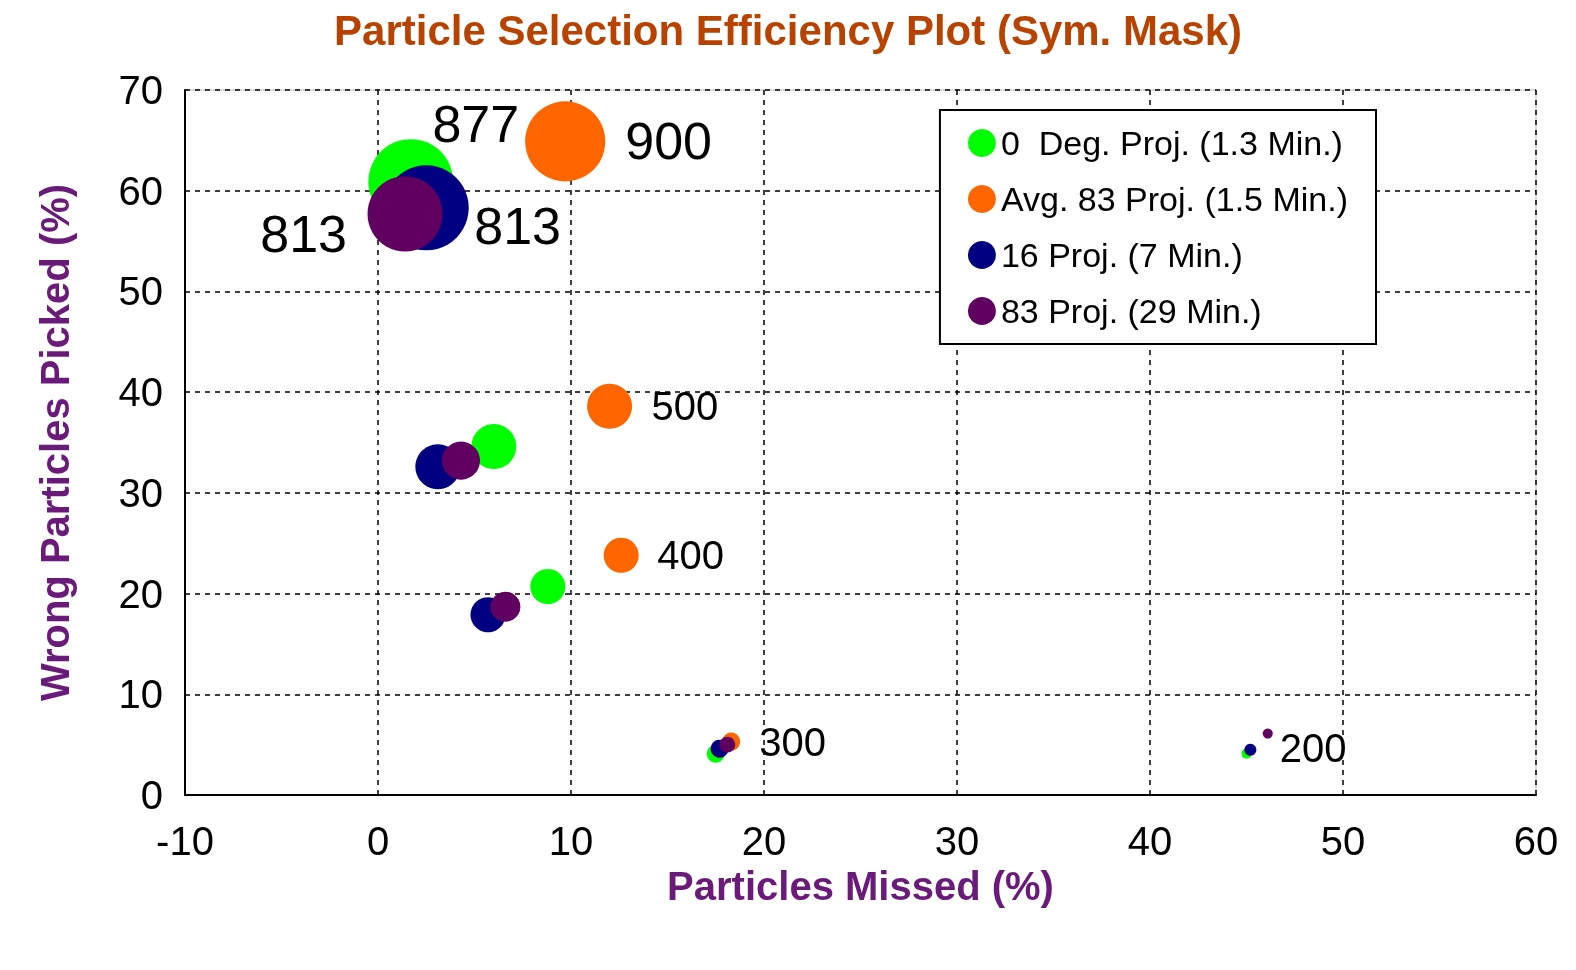  Describe the element at coordinates (151, 795) in the screenshot. I see `y-tick-label: 0` at that location.